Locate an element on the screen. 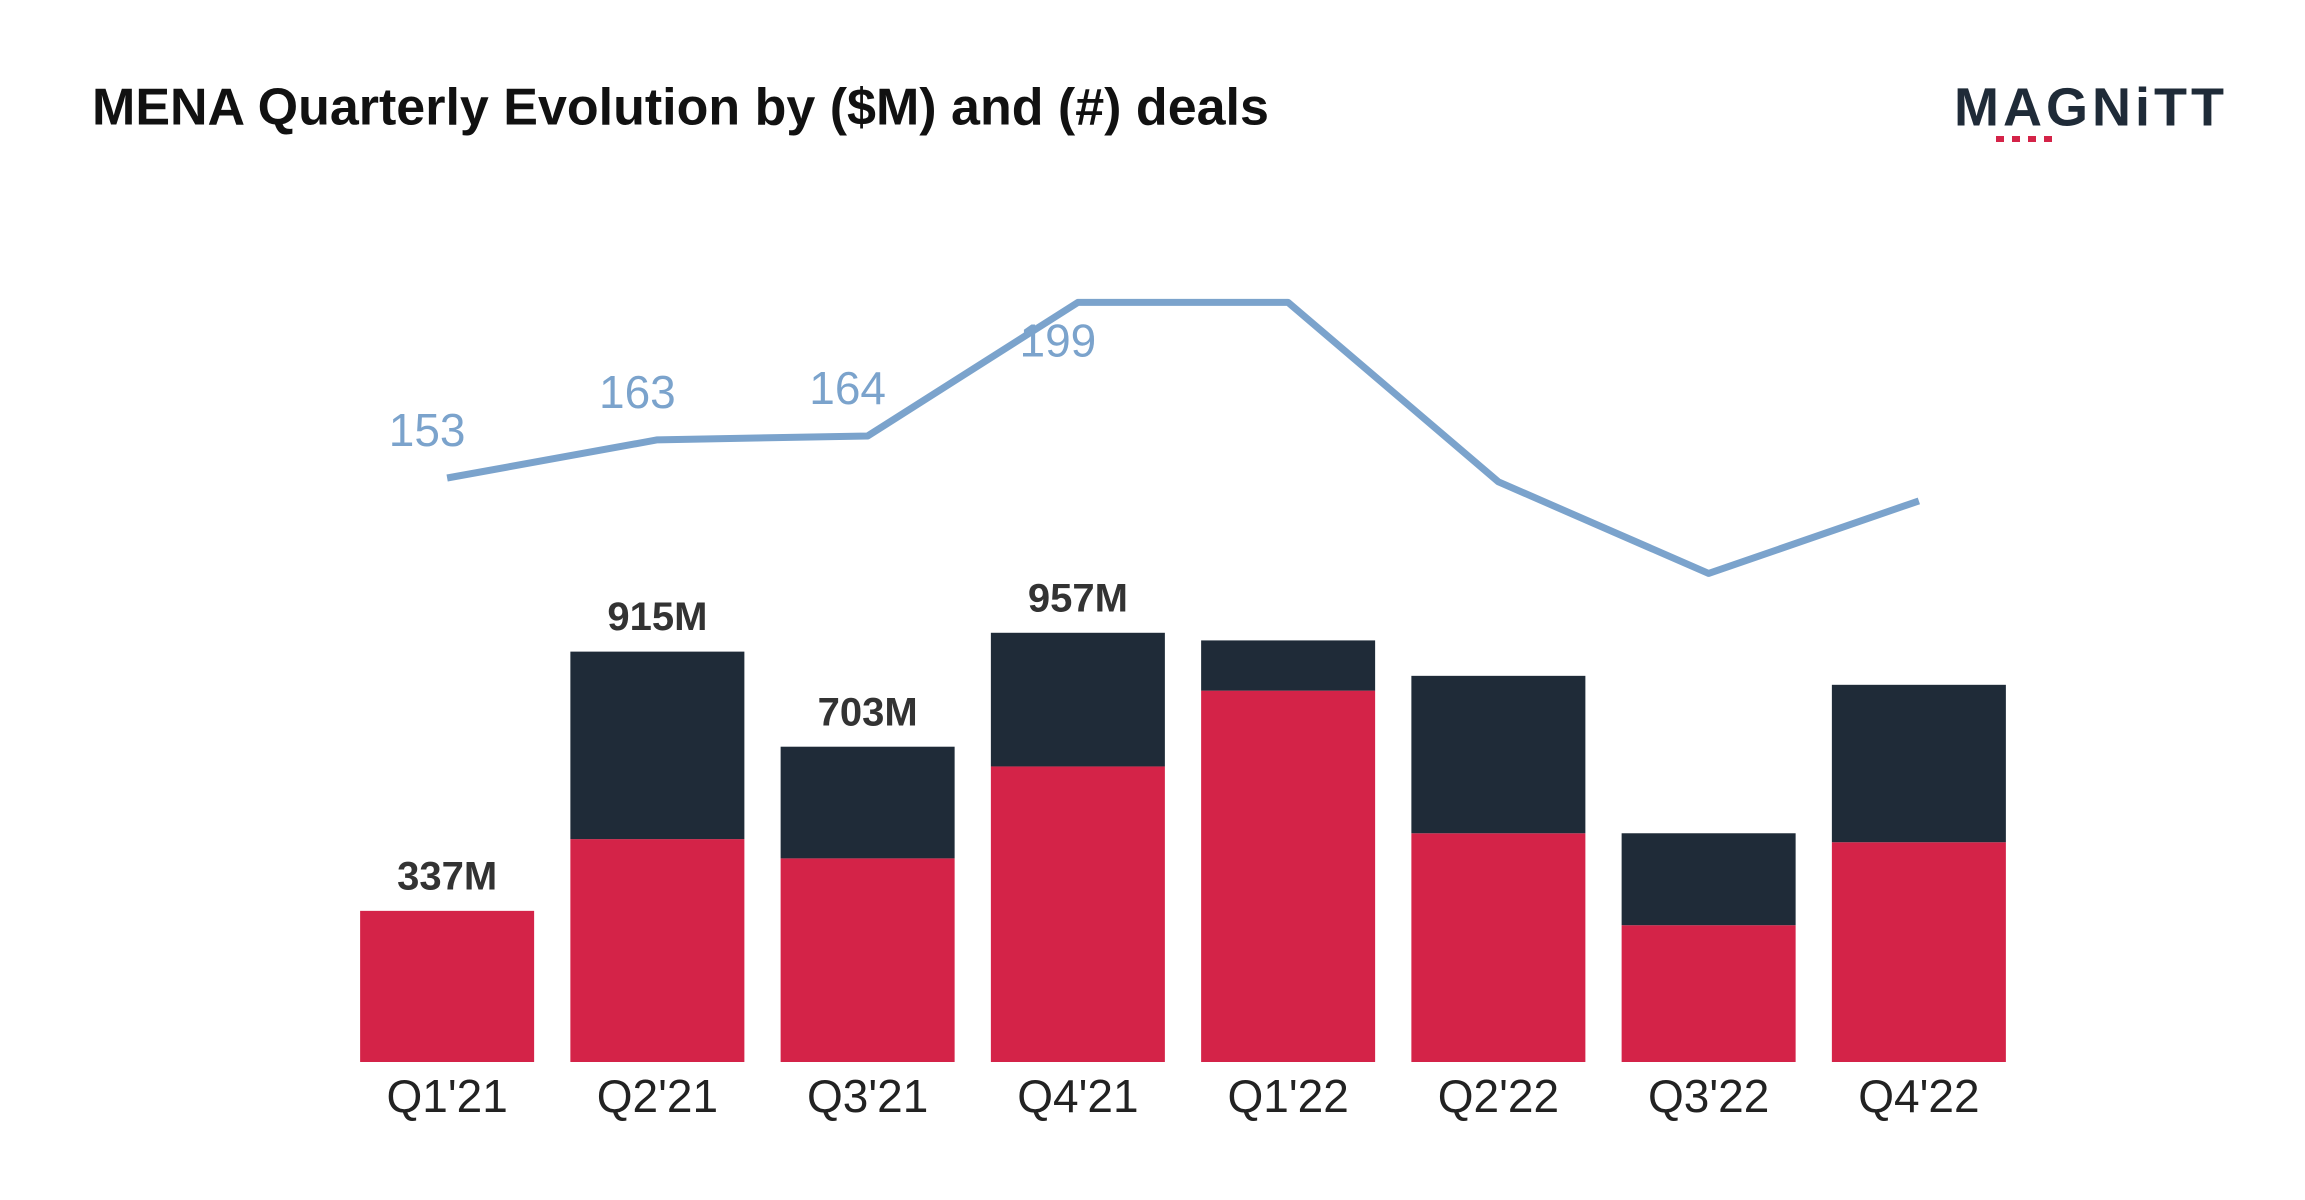  x-tick-label: Q3'22 is located at coordinates (1708, 1096).